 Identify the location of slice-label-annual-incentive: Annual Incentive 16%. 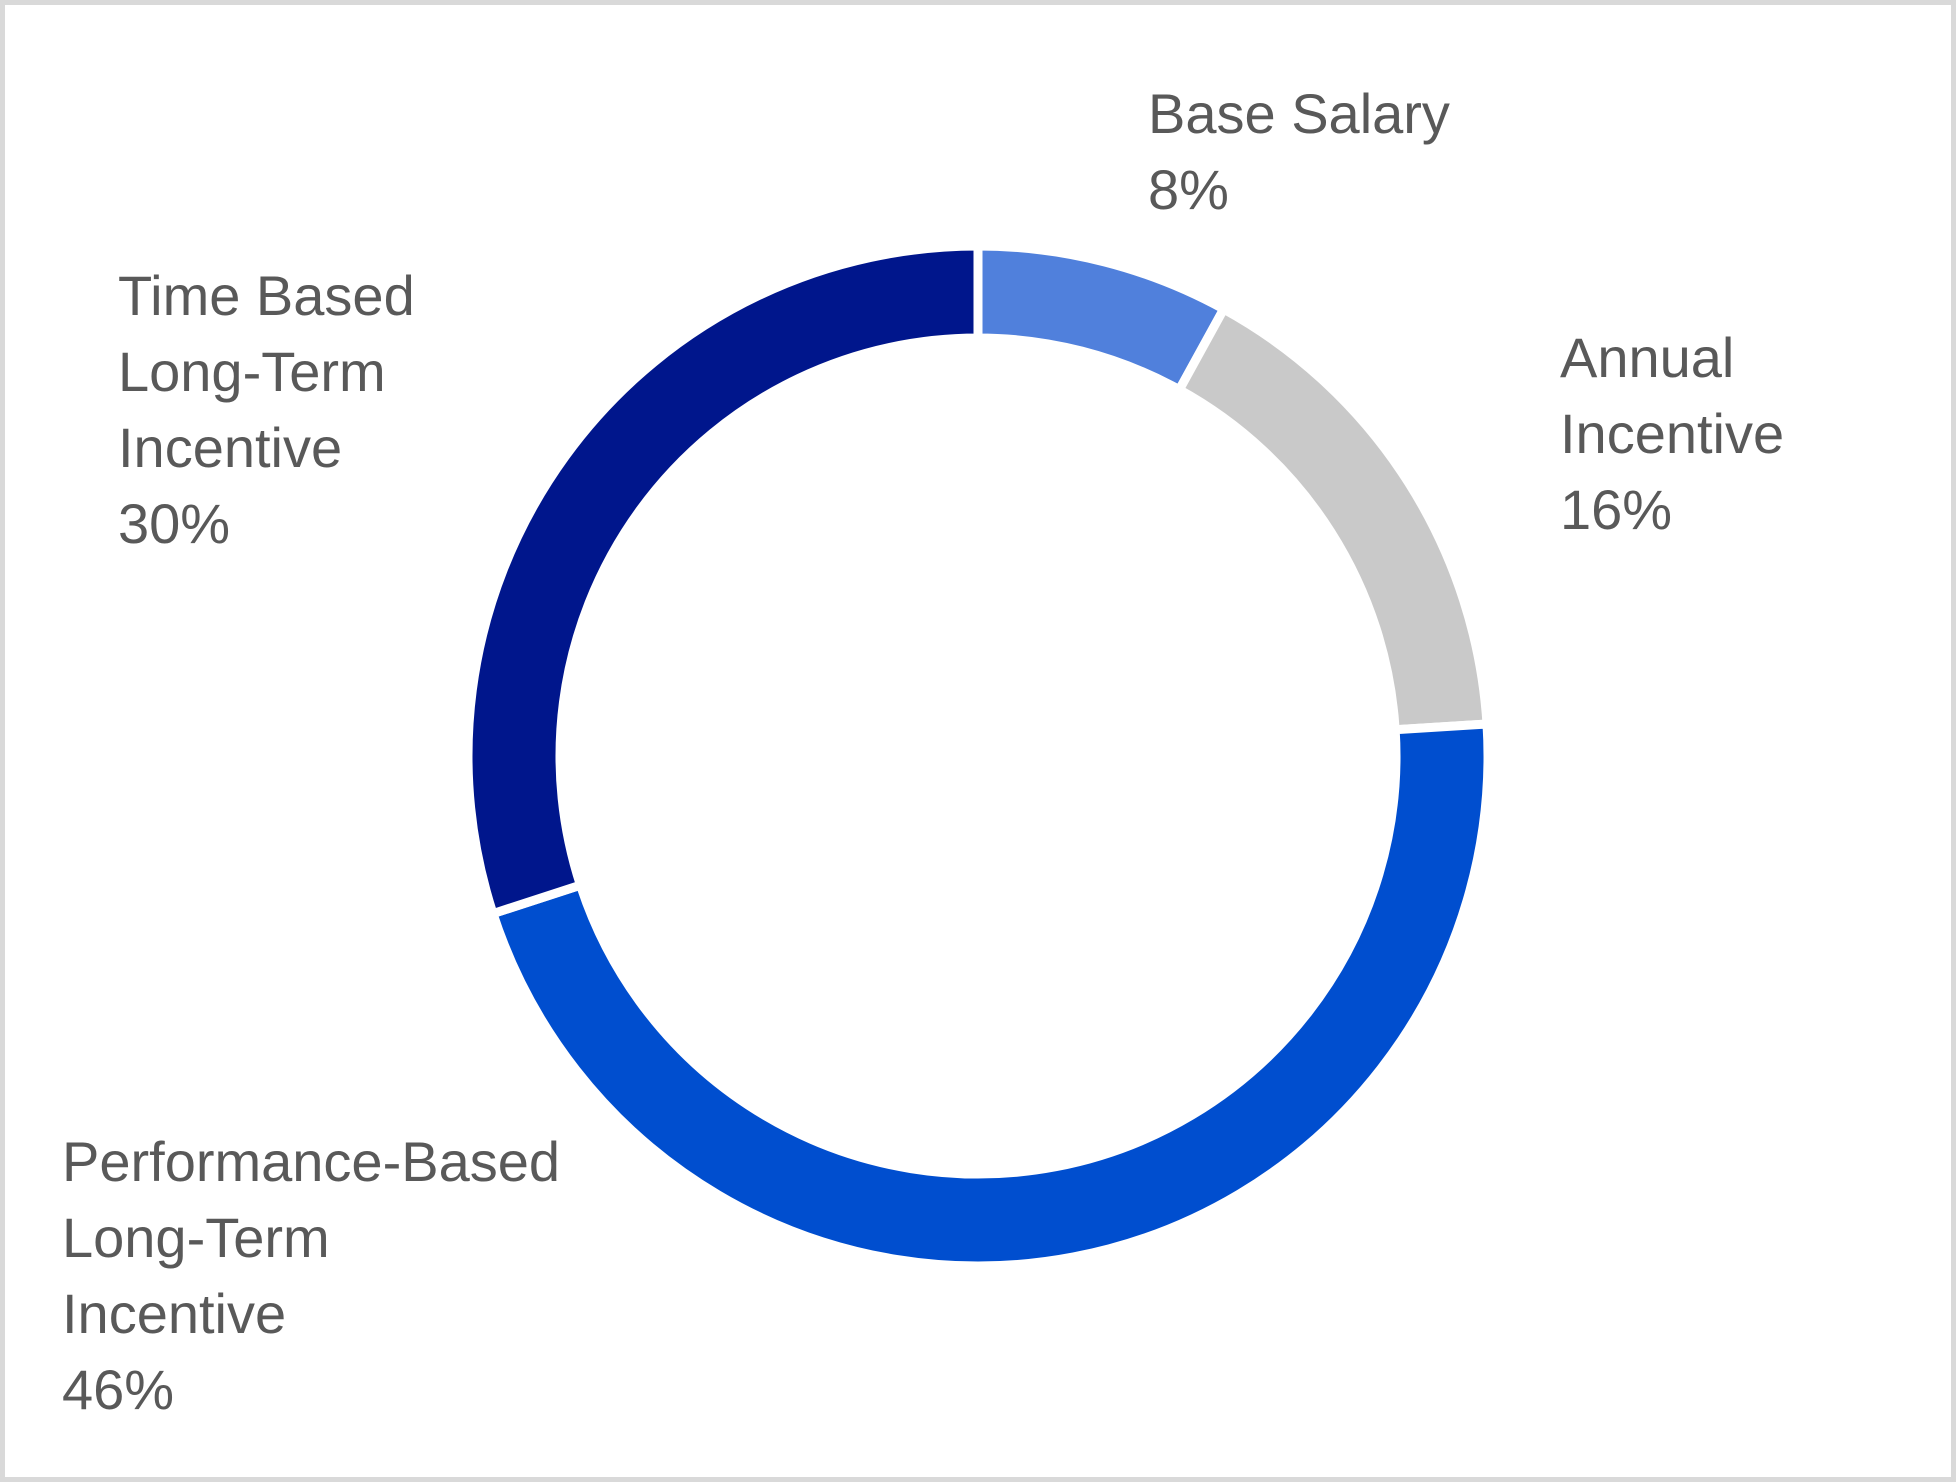
(1672, 434).